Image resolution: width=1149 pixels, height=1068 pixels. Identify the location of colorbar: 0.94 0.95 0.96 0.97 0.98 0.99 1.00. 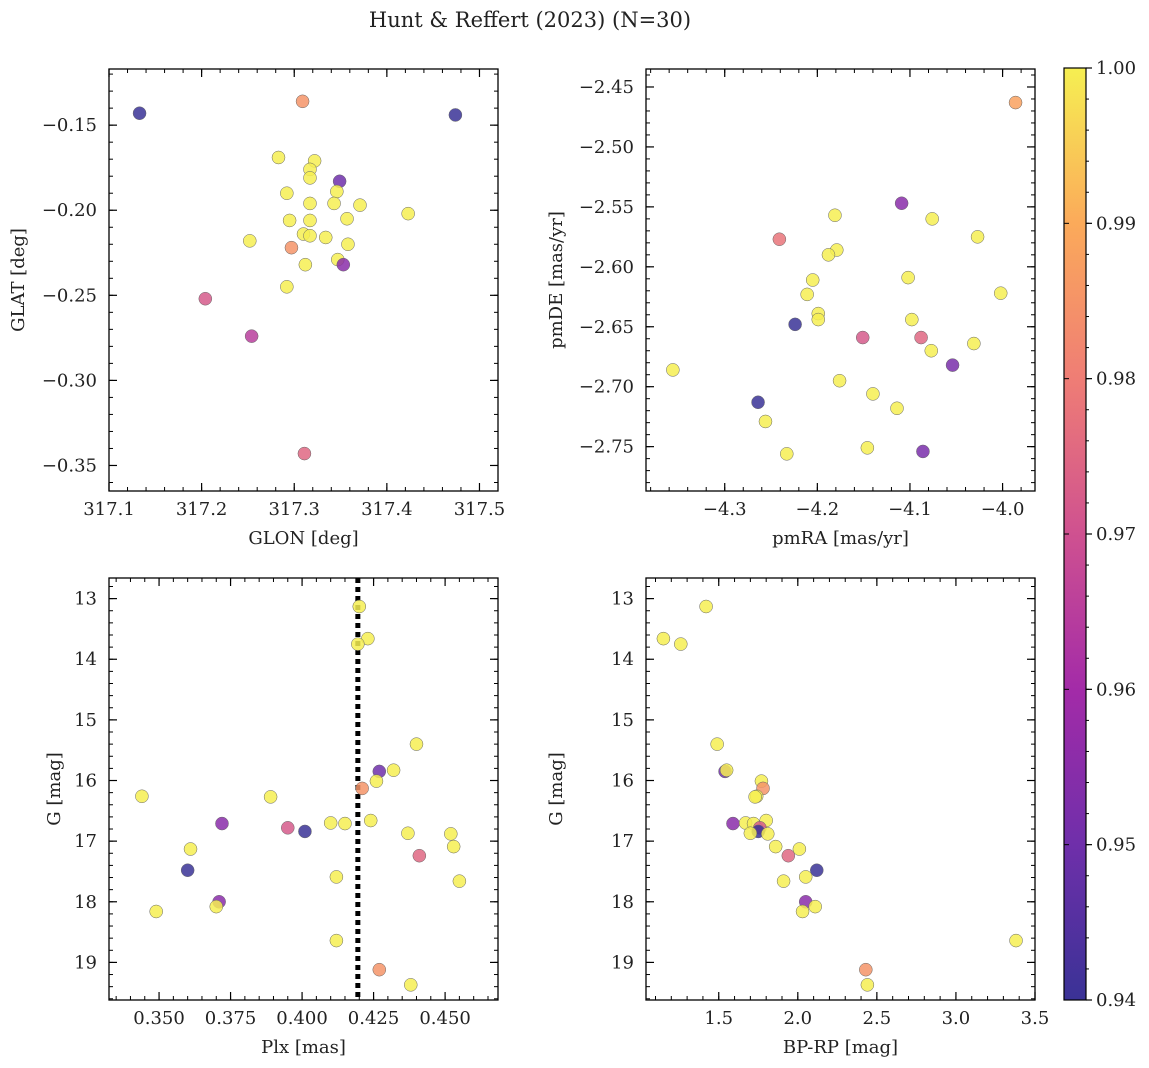
(1099, 534).